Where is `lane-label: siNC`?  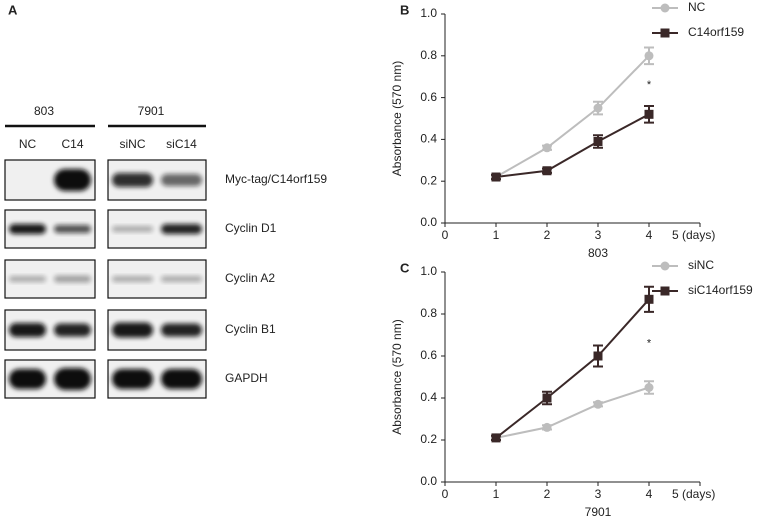 lane-label: siNC is located at coordinates (133, 144).